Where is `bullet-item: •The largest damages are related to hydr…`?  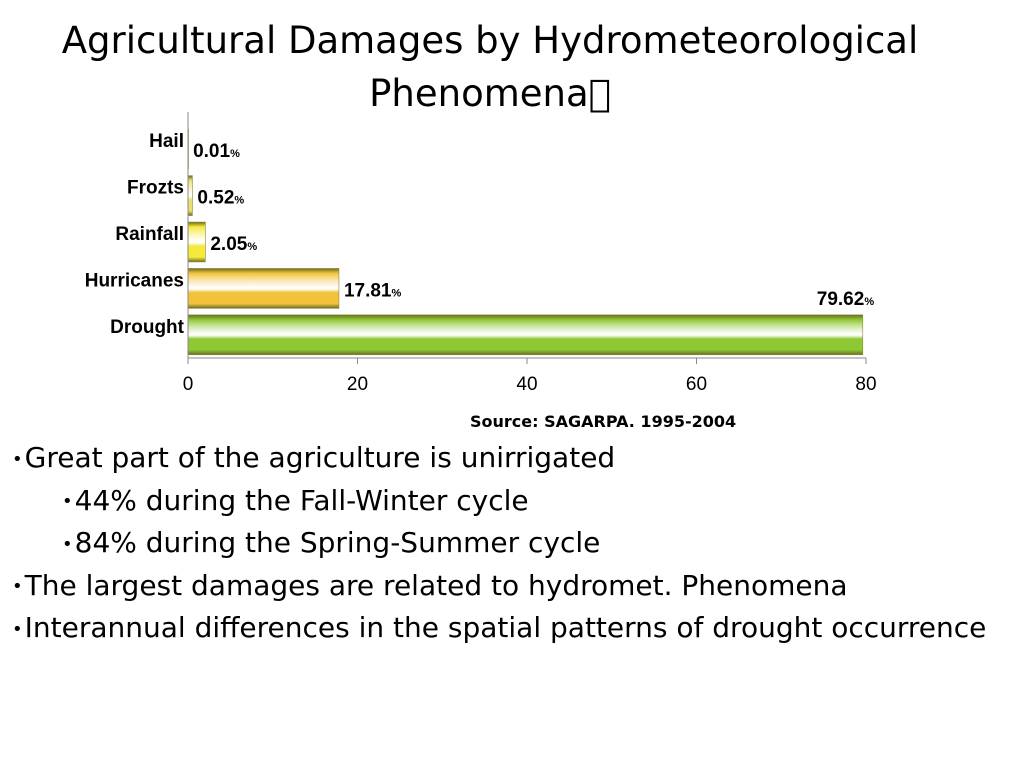
bullet-item: •The largest damages are related to hydr… is located at coordinates (500, 586).